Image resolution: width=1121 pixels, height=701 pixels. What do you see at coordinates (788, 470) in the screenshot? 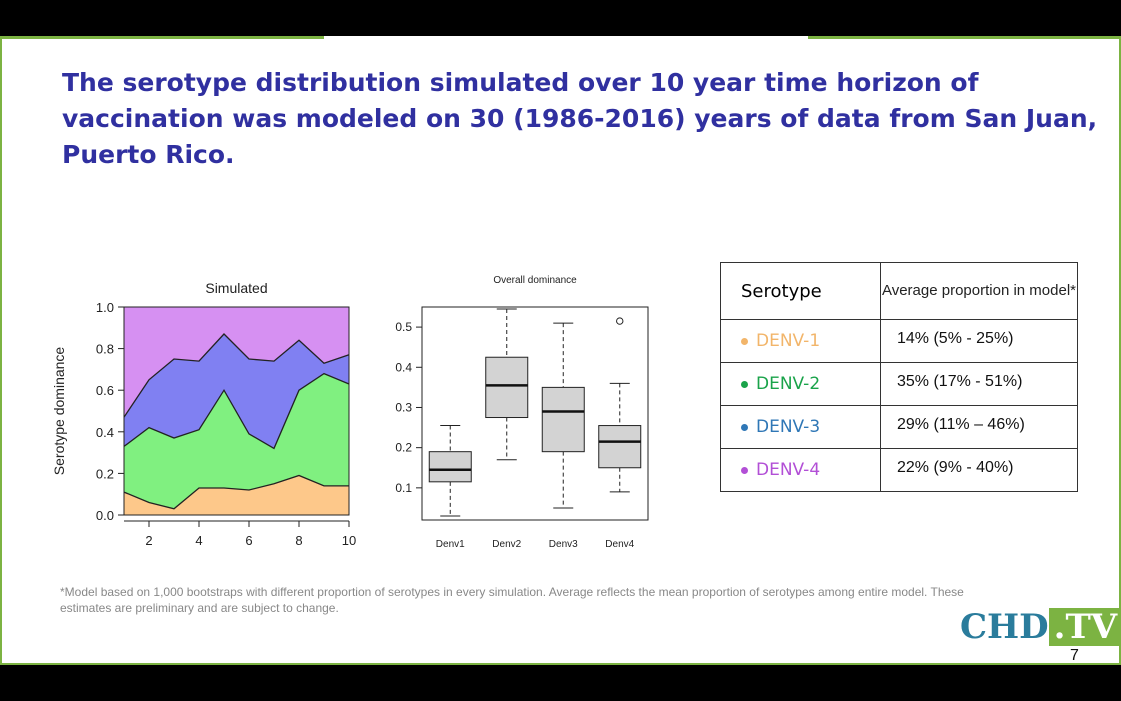
I see `serotype-label: DENV-4` at bounding box center [788, 470].